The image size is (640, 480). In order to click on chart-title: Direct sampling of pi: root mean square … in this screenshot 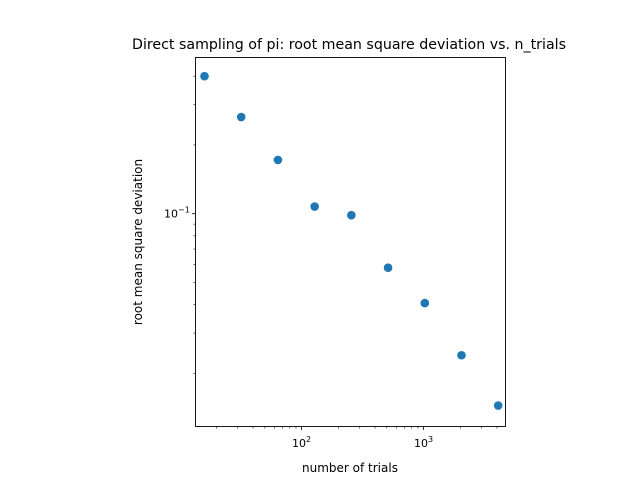, I will do `click(349, 45)`.